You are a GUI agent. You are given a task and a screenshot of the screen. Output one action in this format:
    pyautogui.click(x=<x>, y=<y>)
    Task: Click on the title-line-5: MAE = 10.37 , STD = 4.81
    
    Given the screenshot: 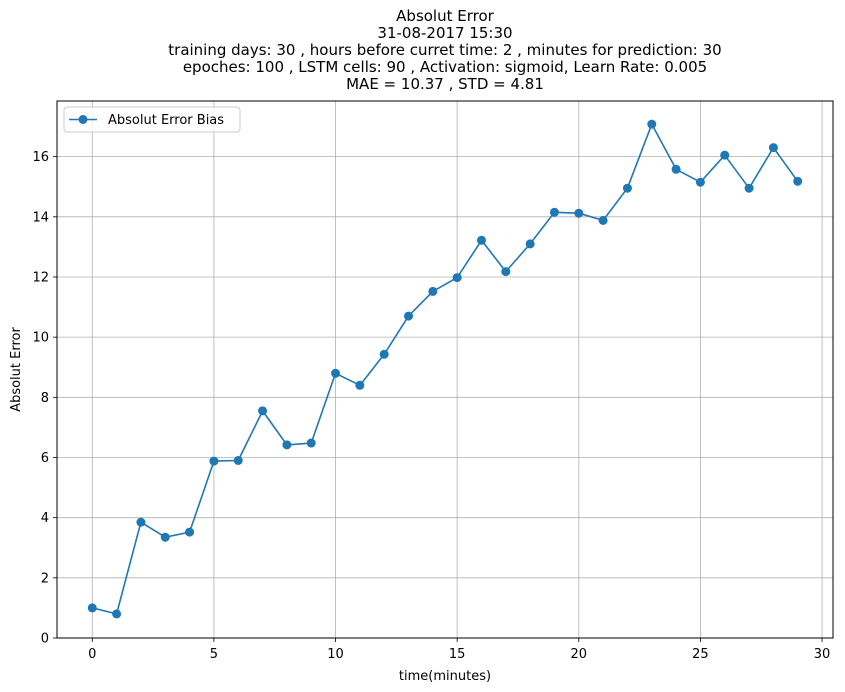 What is the action you would take?
    pyautogui.click(x=445, y=84)
    